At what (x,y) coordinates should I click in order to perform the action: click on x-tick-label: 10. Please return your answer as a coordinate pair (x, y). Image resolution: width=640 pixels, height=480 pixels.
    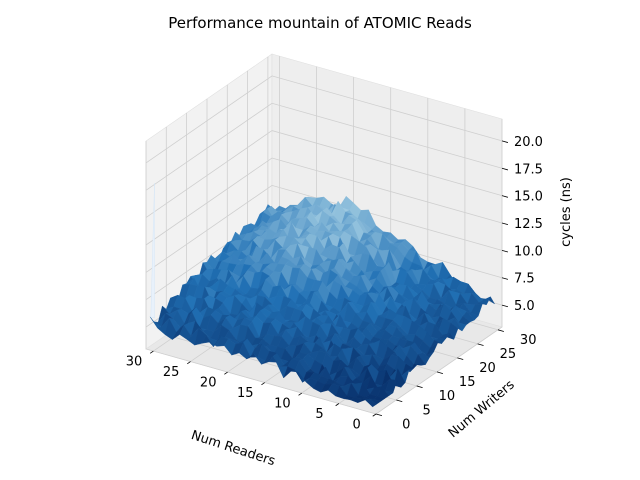
    Looking at the image, I should click on (282, 403).